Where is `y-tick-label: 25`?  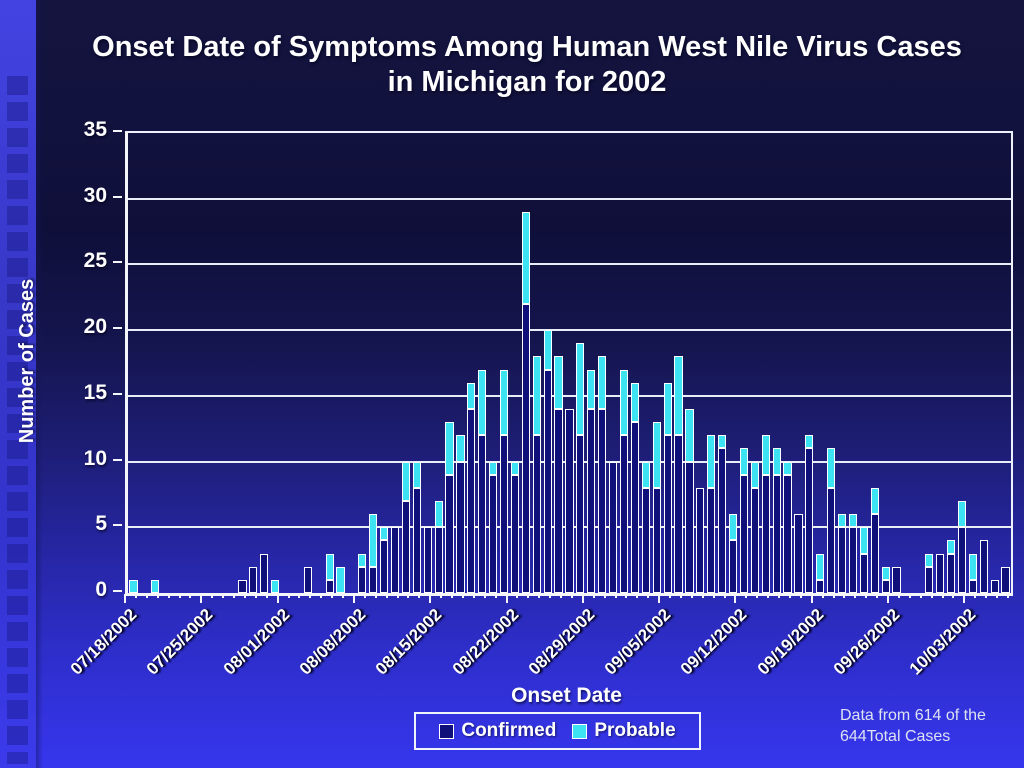 y-tick-label: 25 is located at coordinates (95, 261).